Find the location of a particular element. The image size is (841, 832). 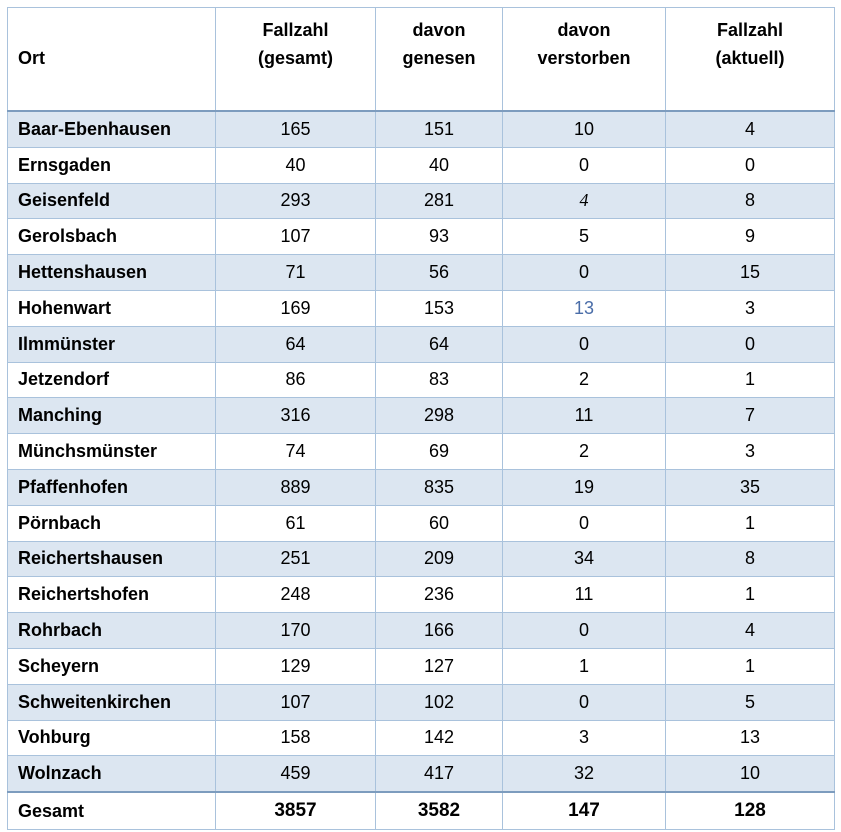

cell-davon-genesen: 281 is located at coordinates (439, 201).